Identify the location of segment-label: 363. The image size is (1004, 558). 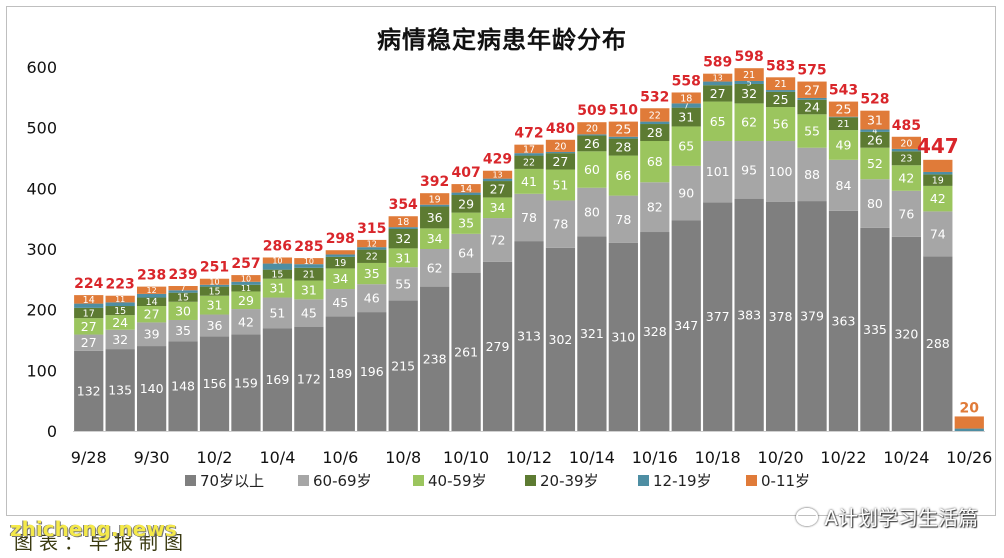
(844, 320).